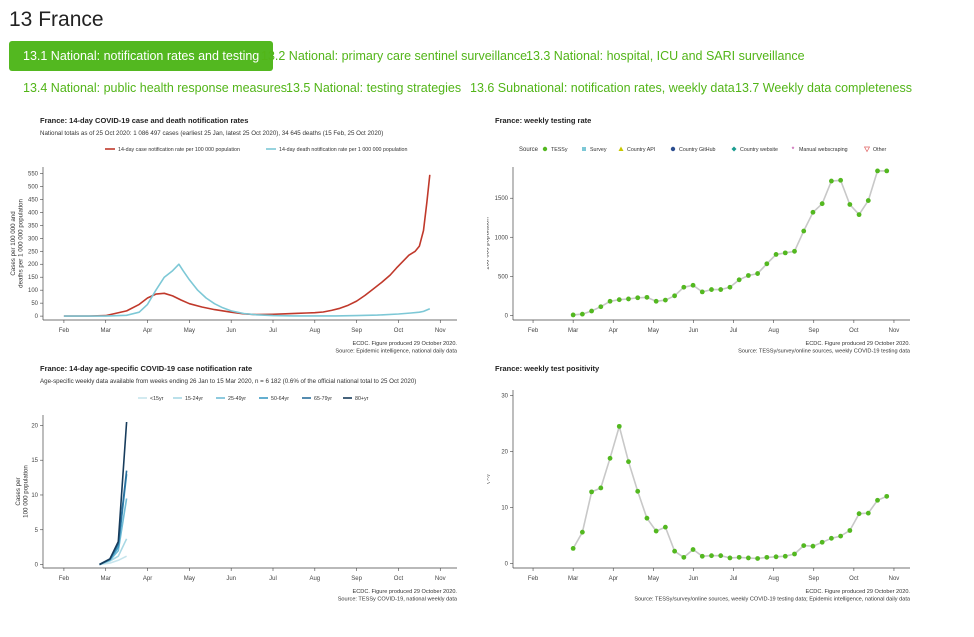 Image resolution: width=974 pixels, height=637 pixels. I want to click on legend-marker-manual-webscraping: *, so click(793, 150).